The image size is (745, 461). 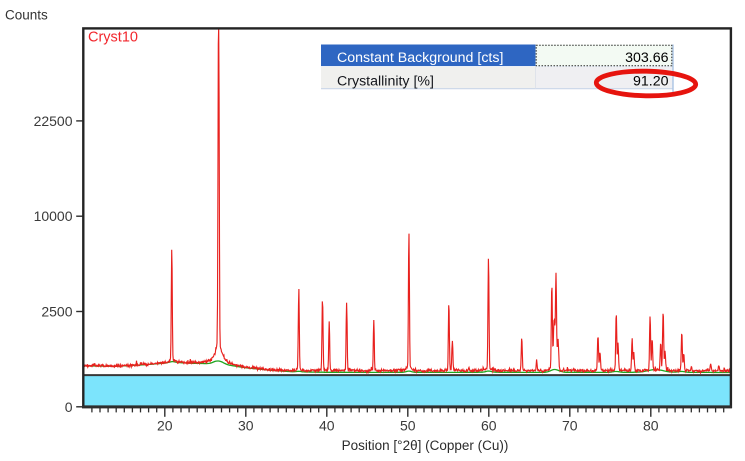 What do you see at coordinates (56, 312) in the screenshot?
I see `svg-text: 2500` at bounding box center [56, 312].